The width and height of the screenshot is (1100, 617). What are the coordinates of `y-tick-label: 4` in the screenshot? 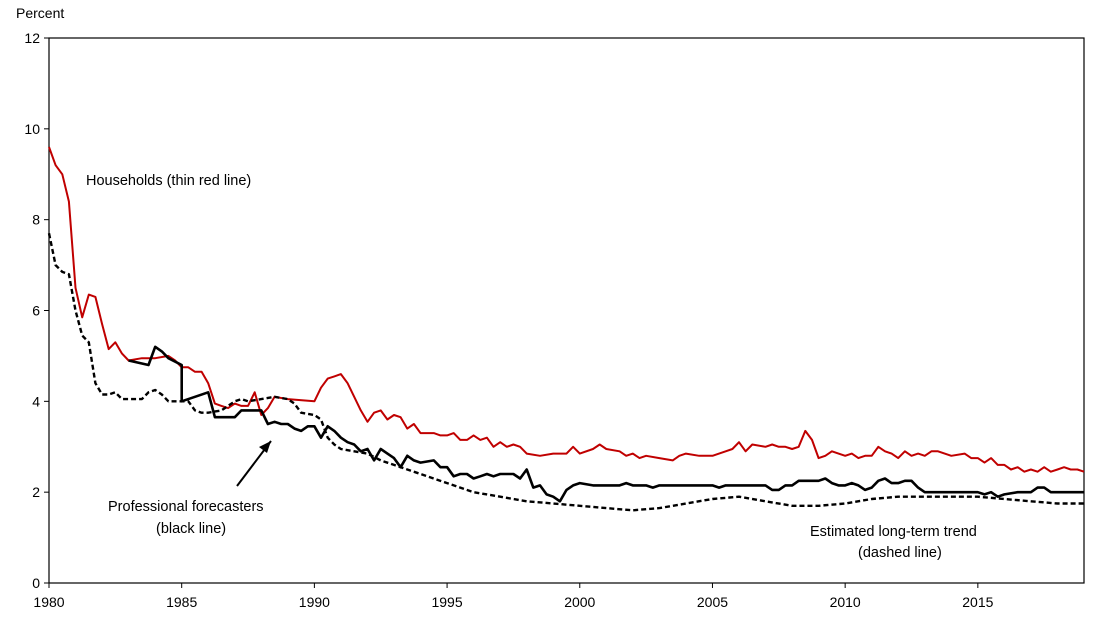 It's located at (36, 401).